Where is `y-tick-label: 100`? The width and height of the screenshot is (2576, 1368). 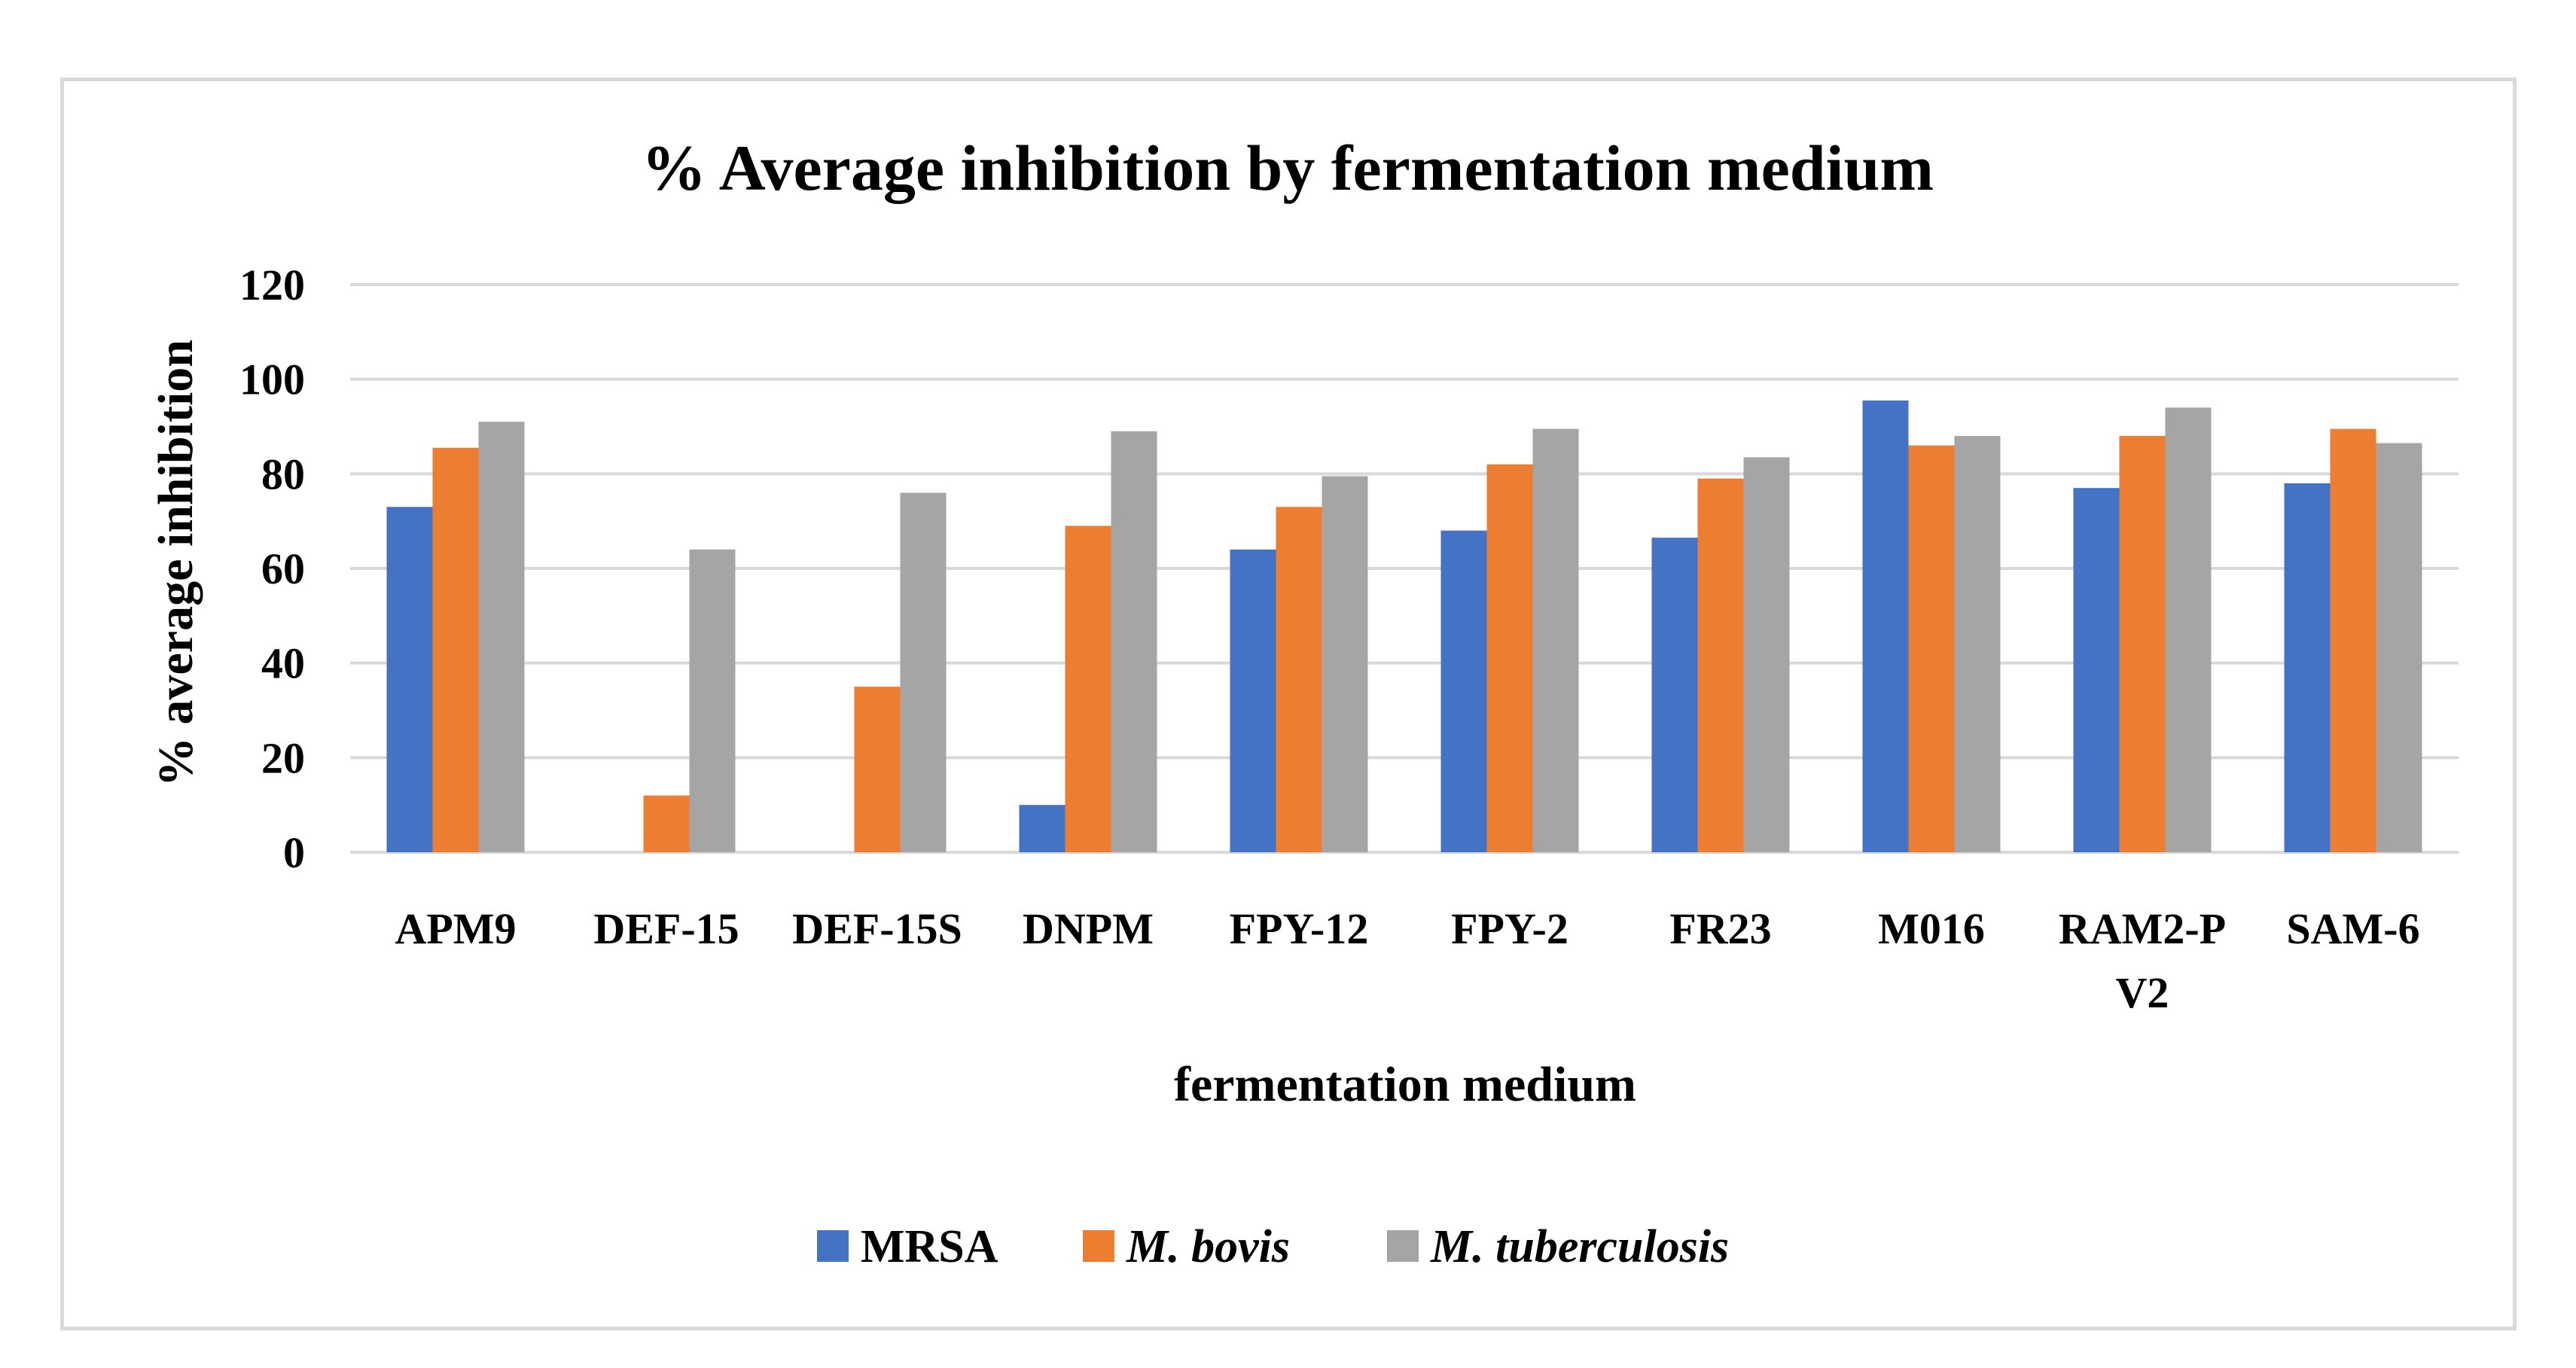 y-tick-label: 100 is located at coordinates (272, 379).